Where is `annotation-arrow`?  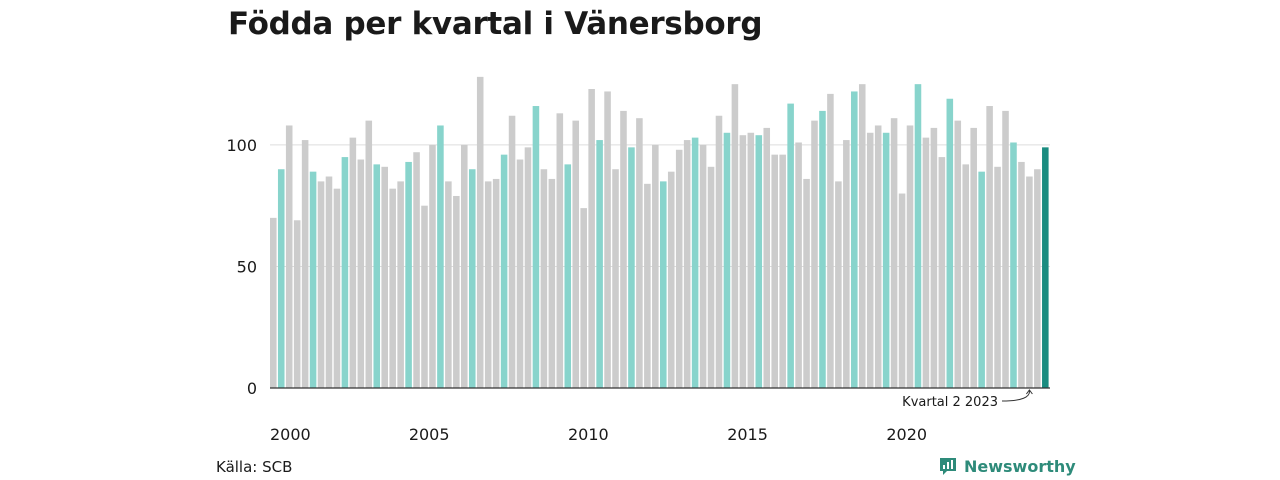
annotation-arrow is located at coordinates (1017, 395).